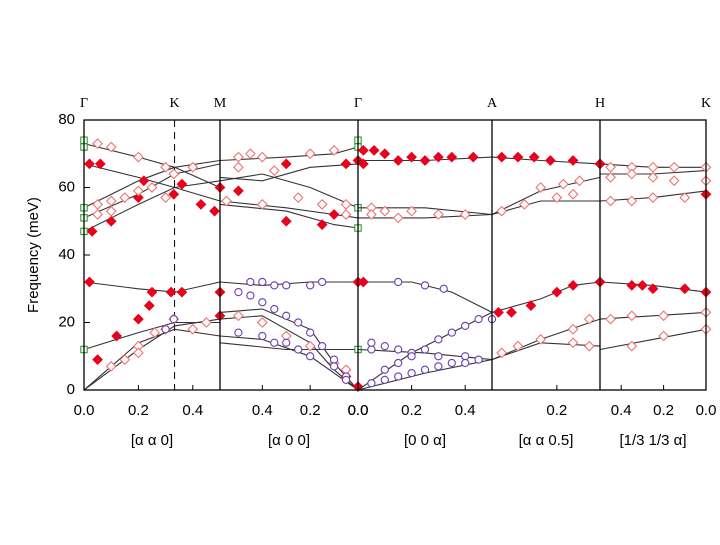 This screenshot has width=720, height=545. I want to click on x-tick-label: 0.4, so click(621, 410).